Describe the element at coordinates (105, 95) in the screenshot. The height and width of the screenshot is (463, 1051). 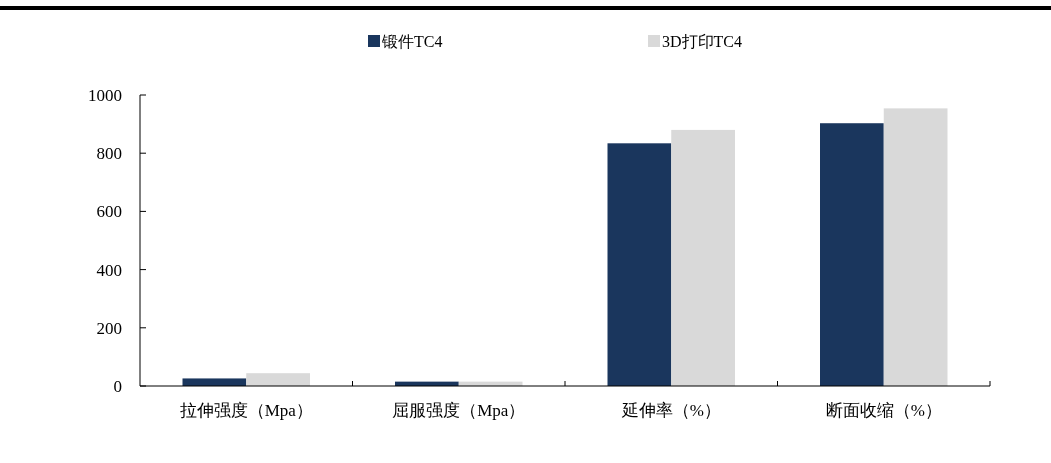
I see `y-tick-label: 1000` at that location.